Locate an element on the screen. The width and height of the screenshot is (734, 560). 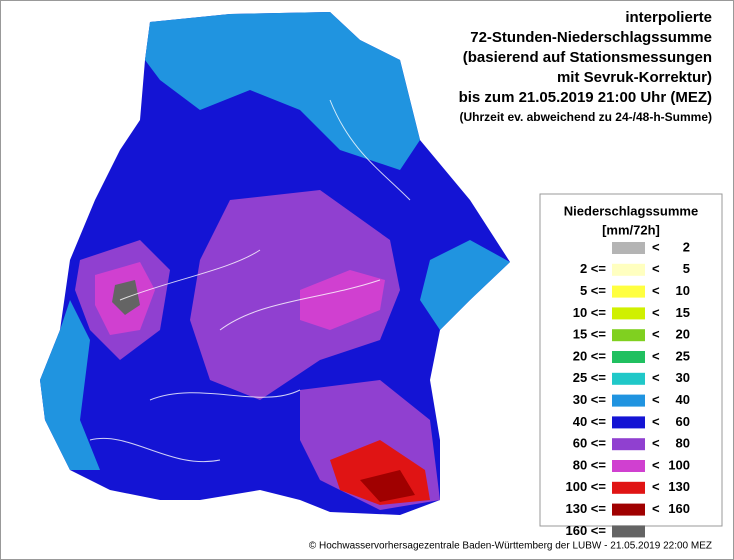
legend-lower: 5 <= is located at coordinates (593, 290).